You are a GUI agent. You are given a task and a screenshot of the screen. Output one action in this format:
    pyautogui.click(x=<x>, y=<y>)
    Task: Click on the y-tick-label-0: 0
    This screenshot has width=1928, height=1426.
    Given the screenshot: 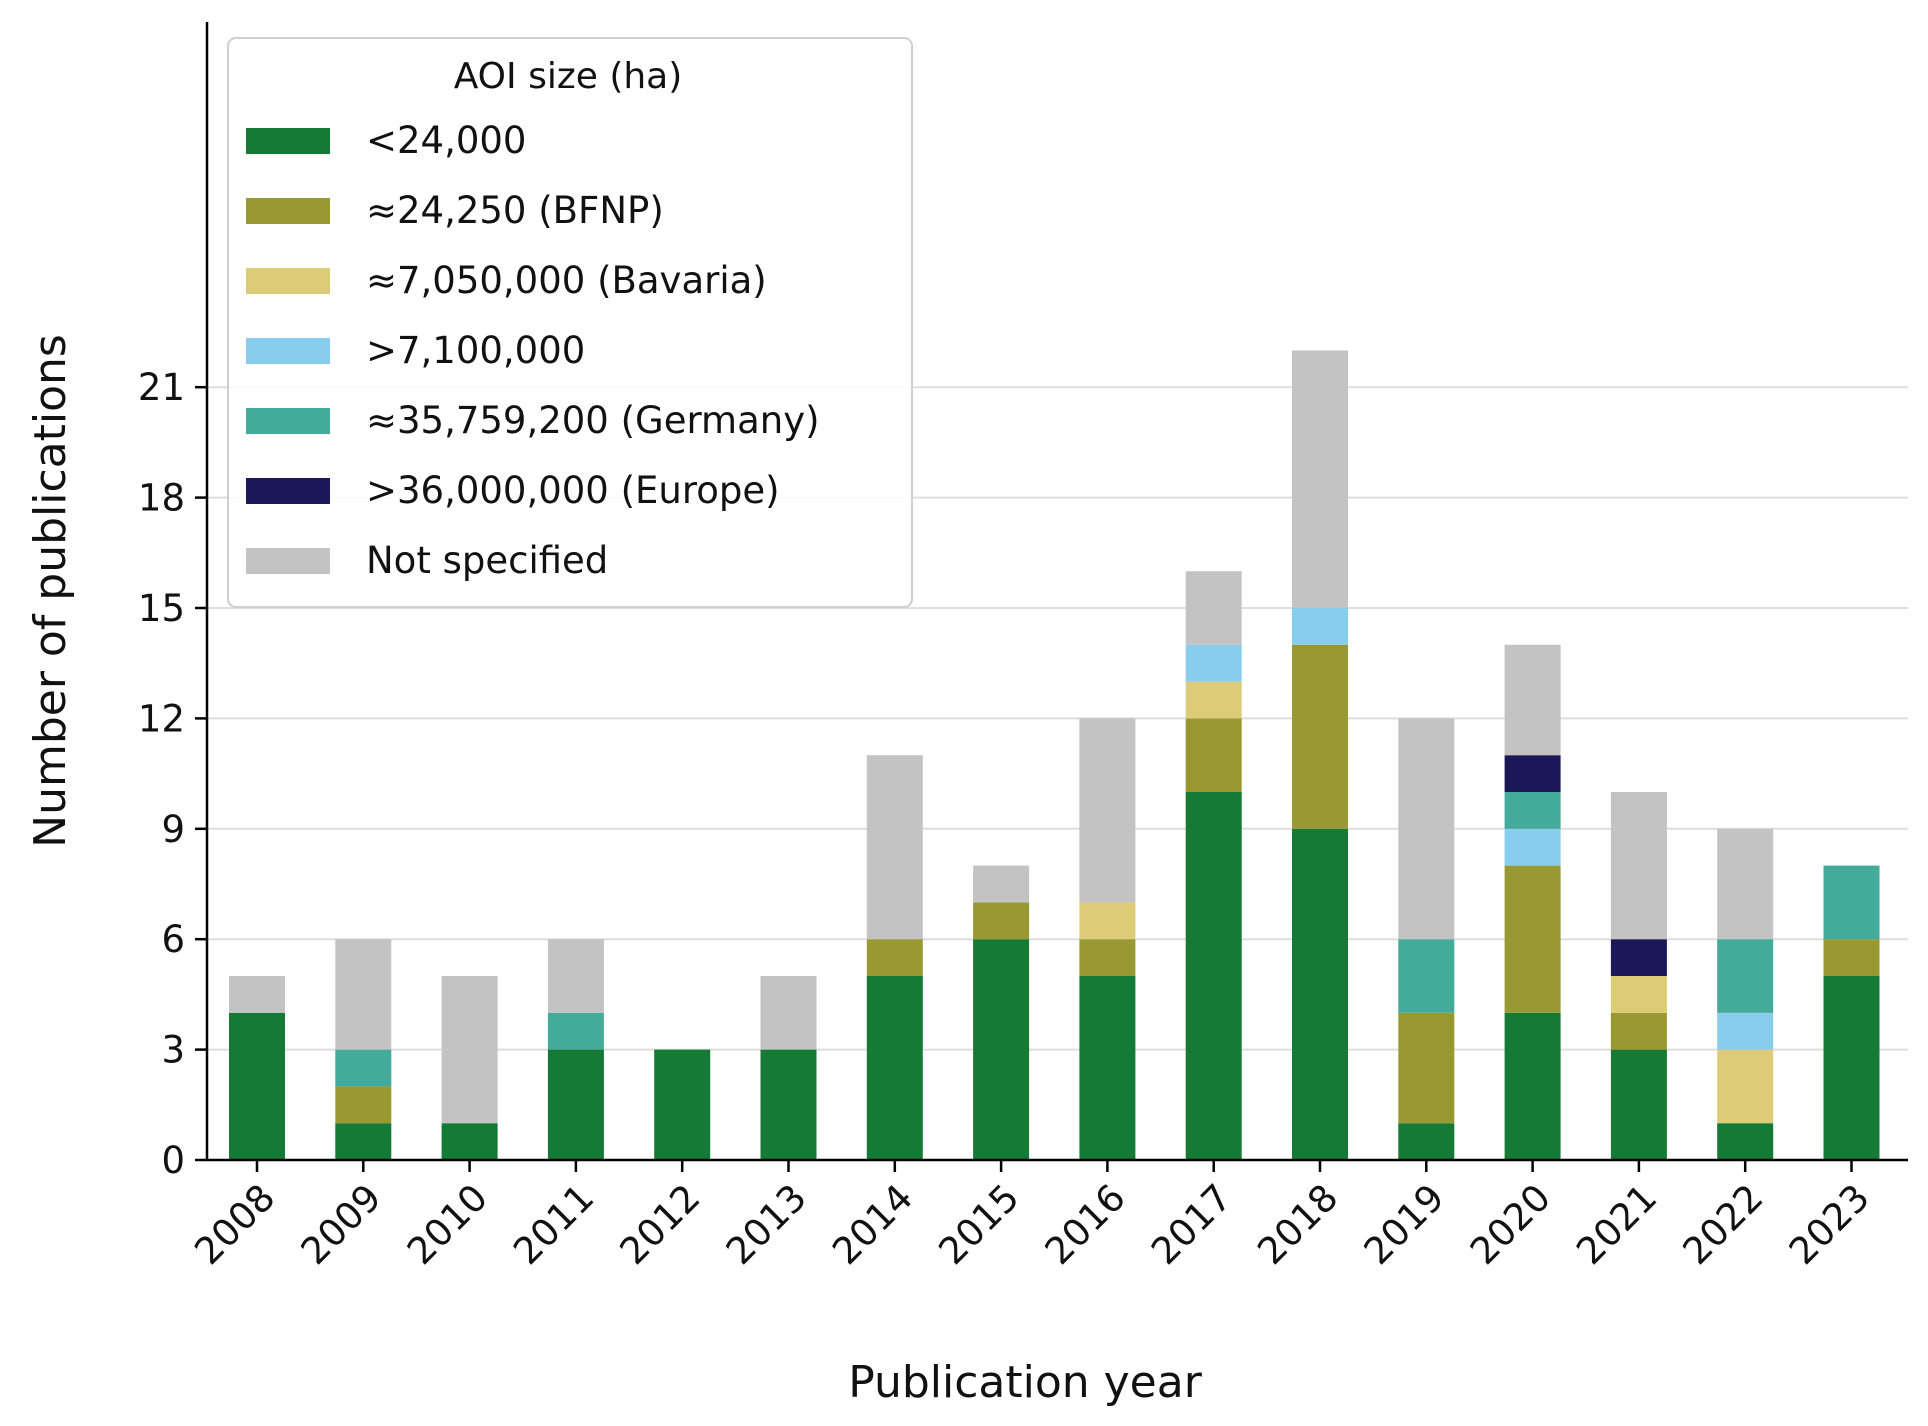 What is the action you would take?
    pyautogui.click(x=173, y=1160)
    